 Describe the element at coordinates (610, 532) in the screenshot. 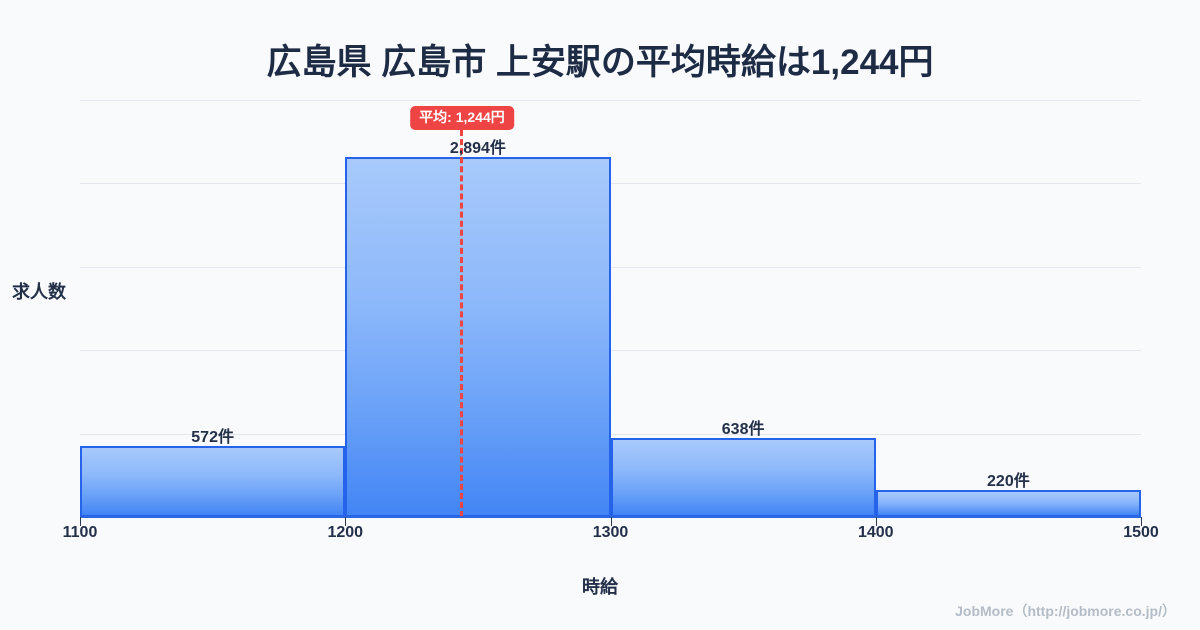

I see `x-axis-tick-label: 1300` at that location.